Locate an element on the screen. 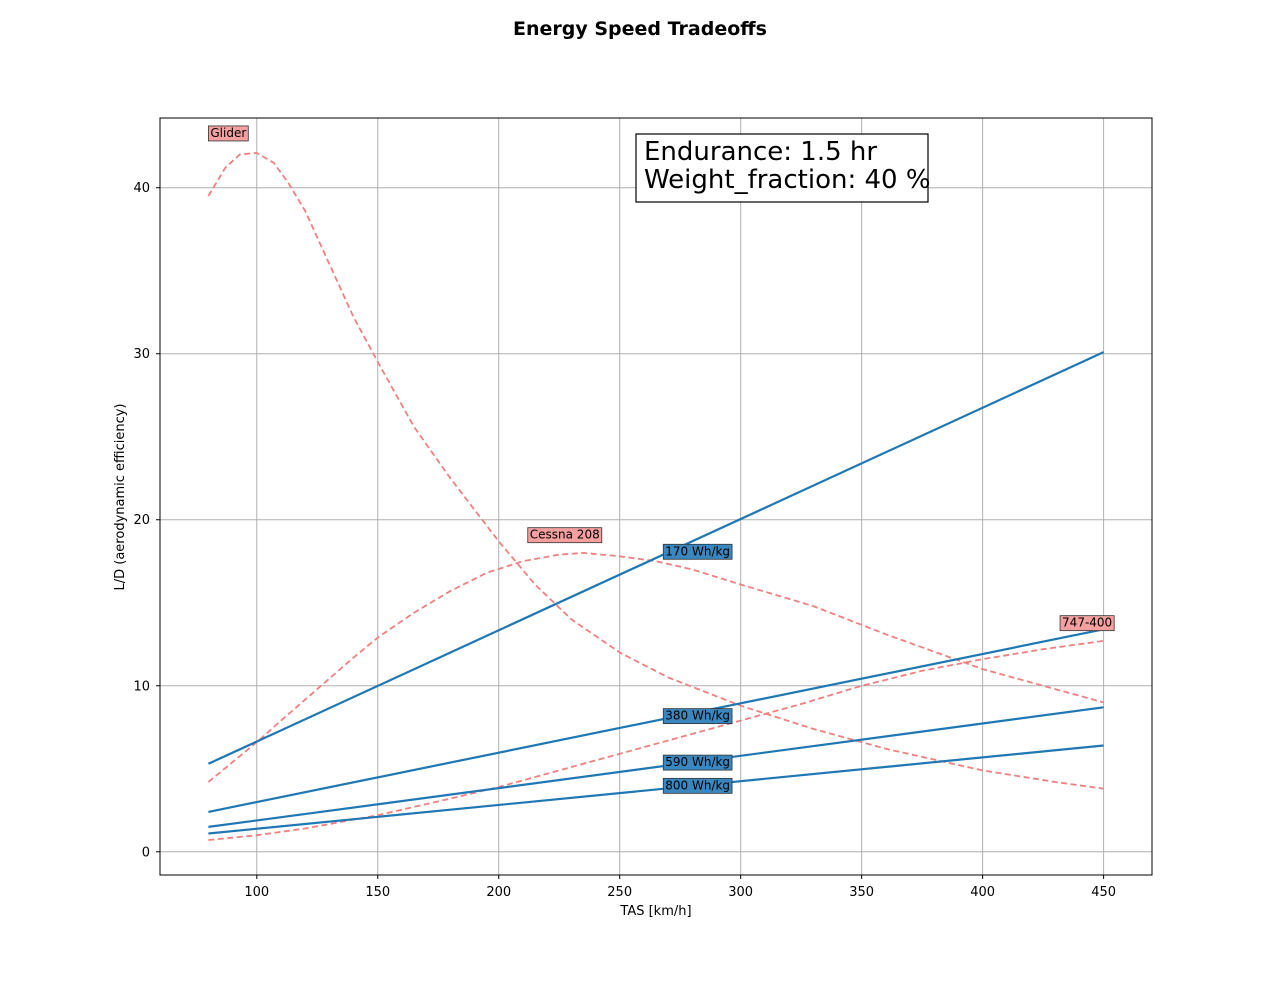  y-tick-label: 30 is located at coordinates (141, 354).